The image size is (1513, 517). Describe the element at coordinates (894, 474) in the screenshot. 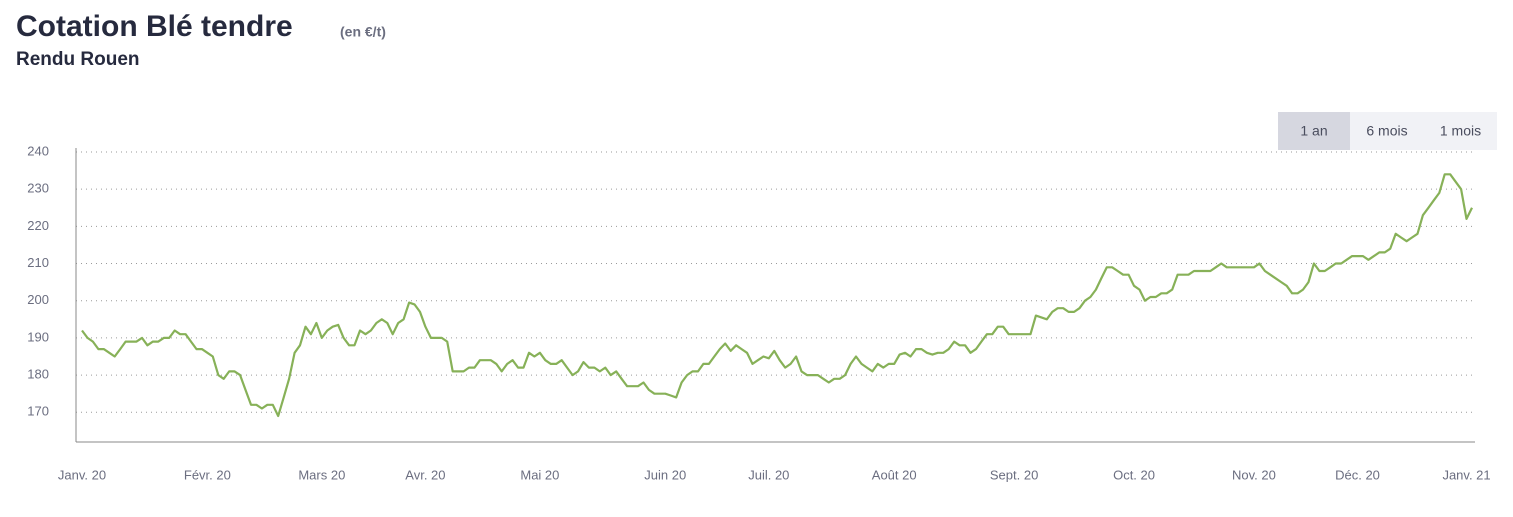

I see `x-tick-label: Août 20` at that location.